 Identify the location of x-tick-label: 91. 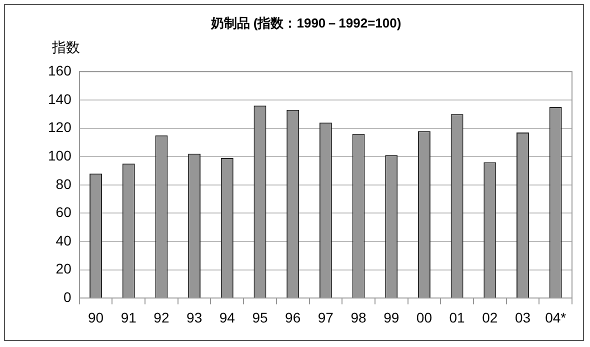
(128, 317).